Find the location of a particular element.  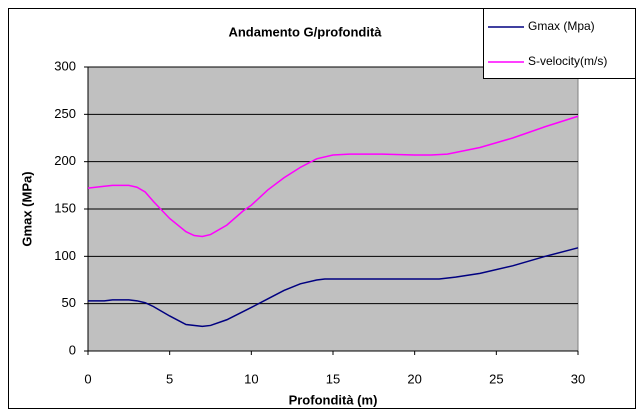

legend-label: S-velocity(m/s) is located at coordinates (567, 61).